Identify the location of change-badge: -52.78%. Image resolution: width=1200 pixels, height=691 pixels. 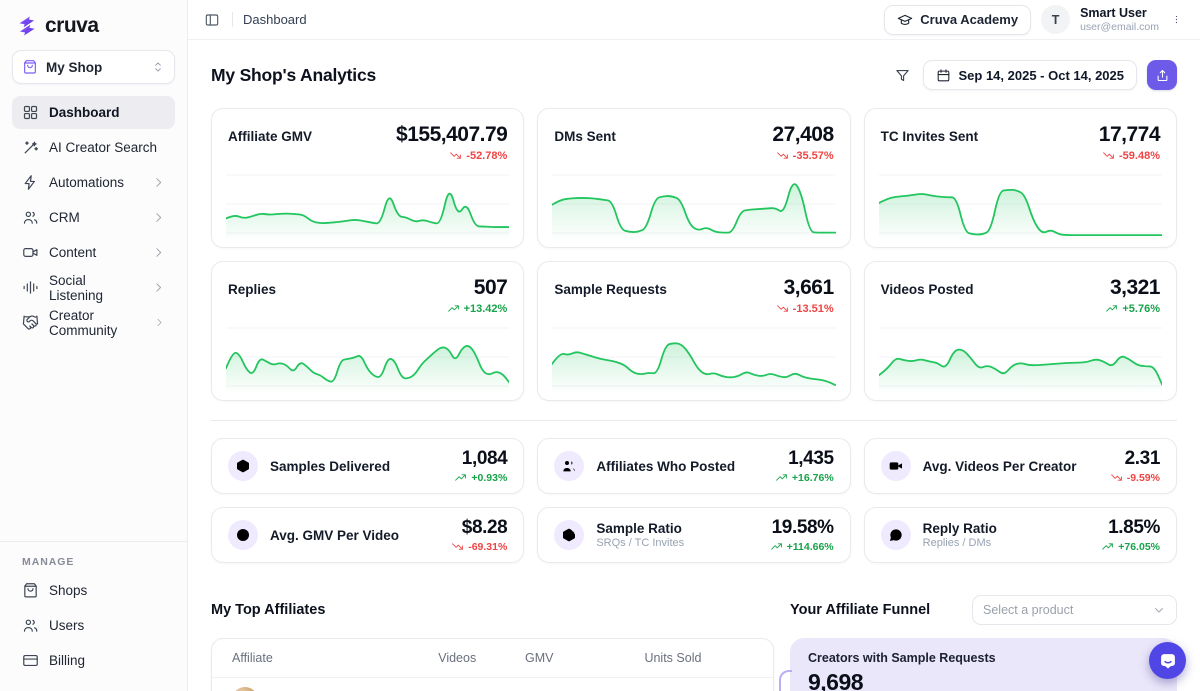
(451, 155).